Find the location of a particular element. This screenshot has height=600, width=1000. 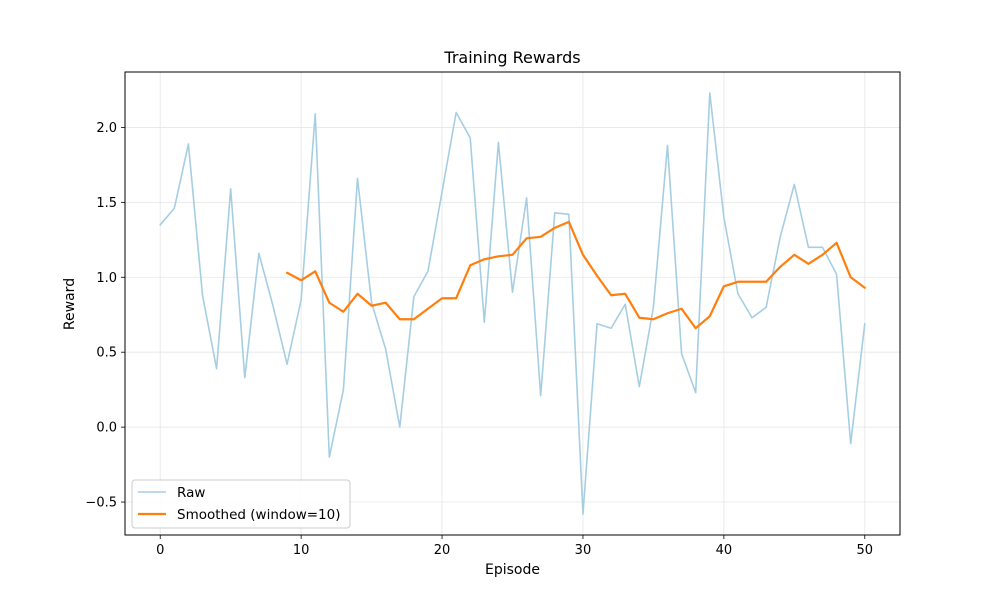

y-tick-label: 1.0 is located at coordinates (106, 278).